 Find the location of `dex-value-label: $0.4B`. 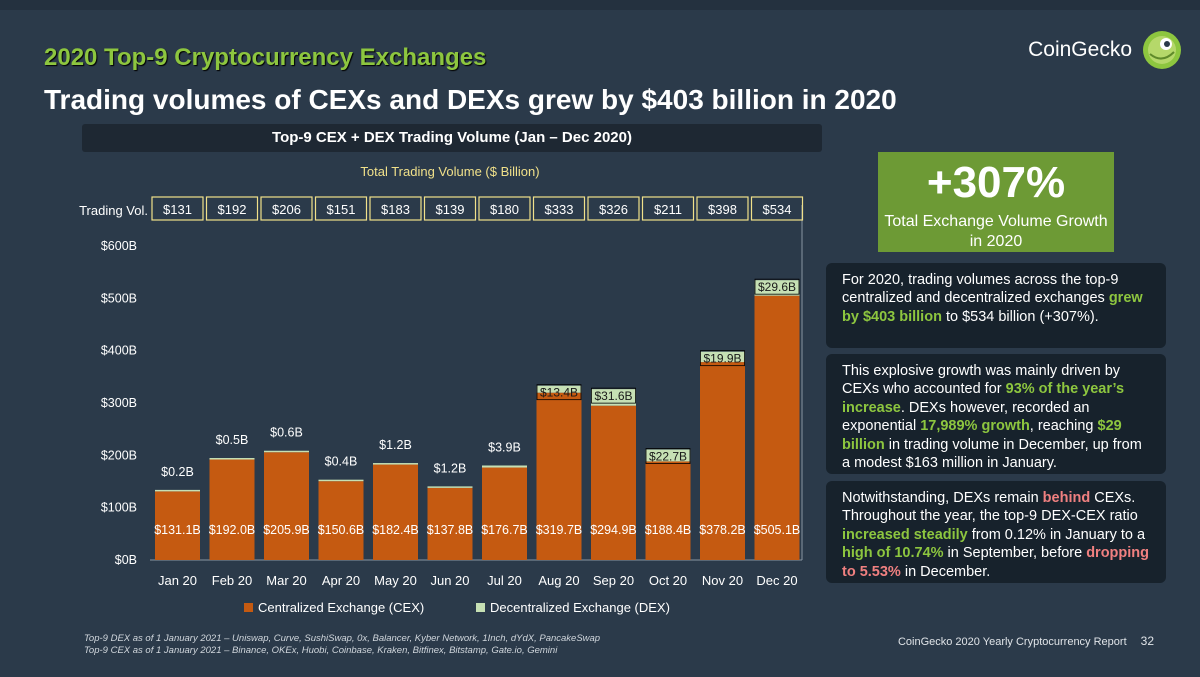

dex-value-label: $0.4B is located at coordinates (341, 462).